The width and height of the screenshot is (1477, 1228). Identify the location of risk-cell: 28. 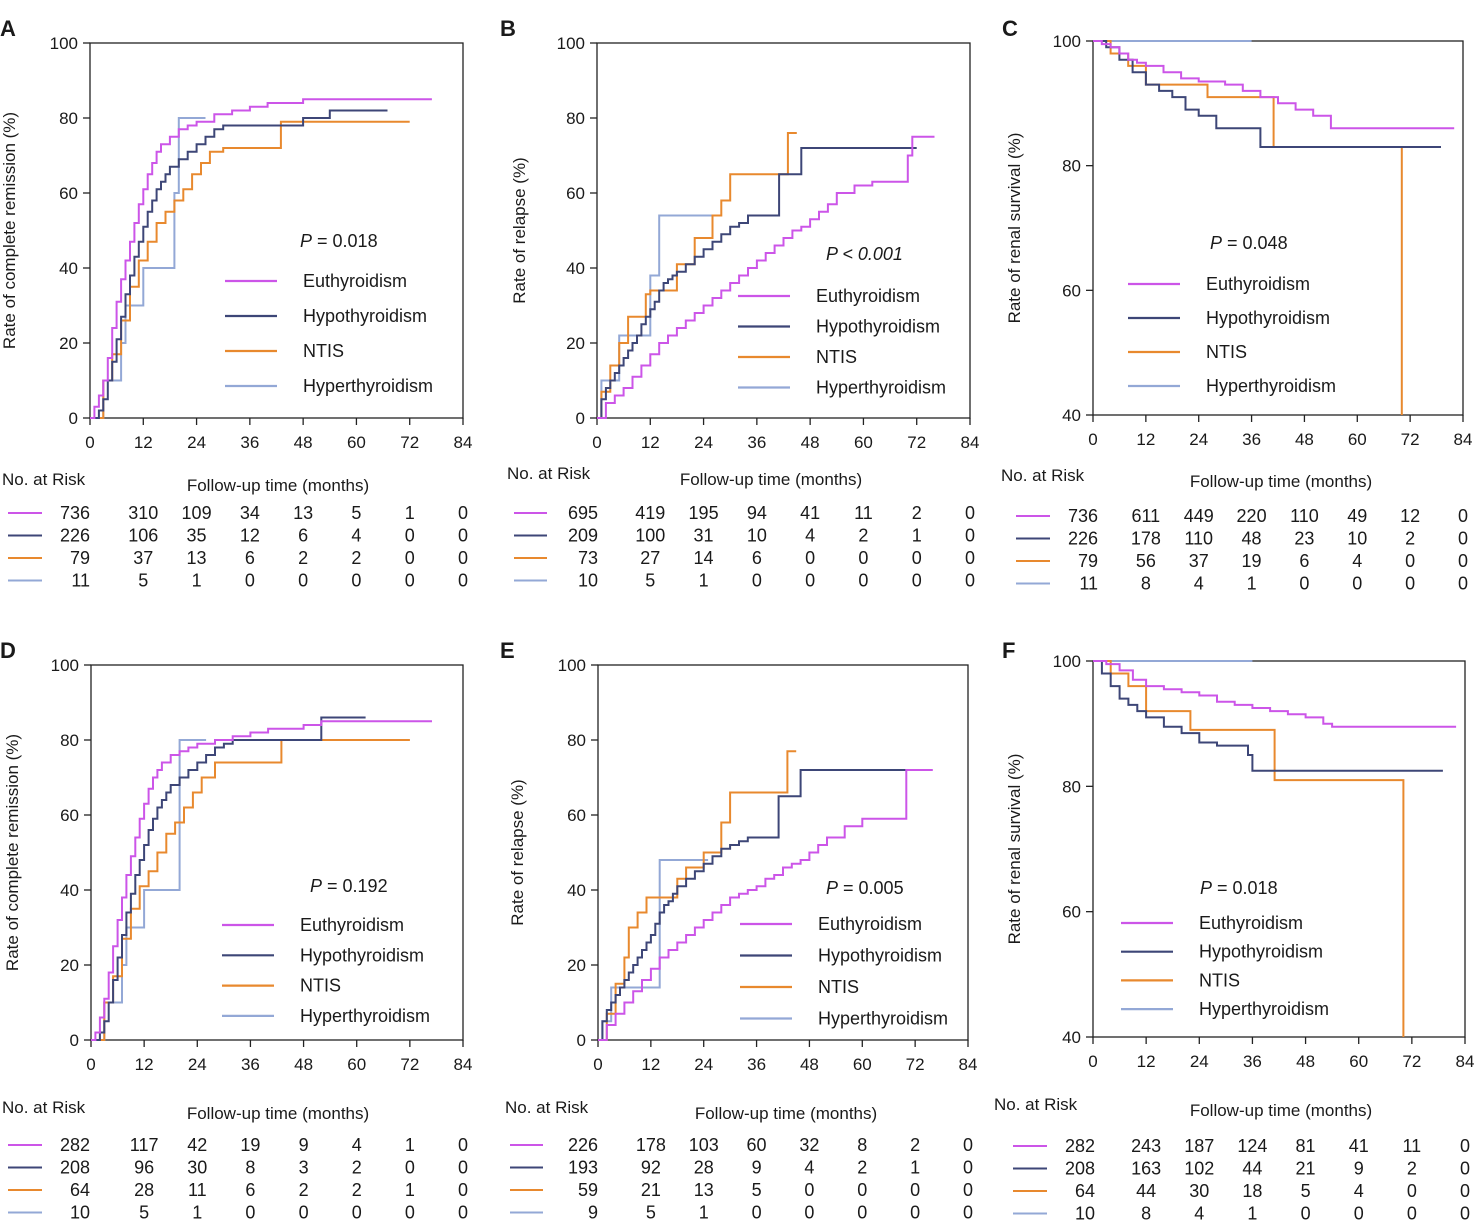
(144, 1190).